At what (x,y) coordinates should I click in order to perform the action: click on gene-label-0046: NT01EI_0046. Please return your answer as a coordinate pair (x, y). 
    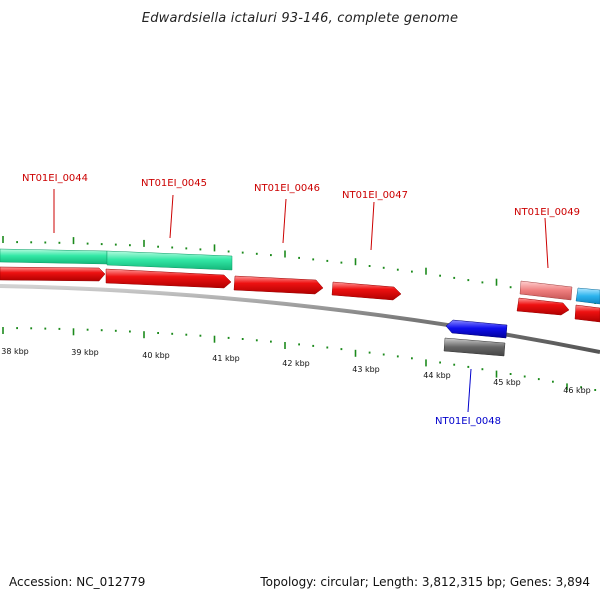
    Looking at the image, I should click on (287, 188).